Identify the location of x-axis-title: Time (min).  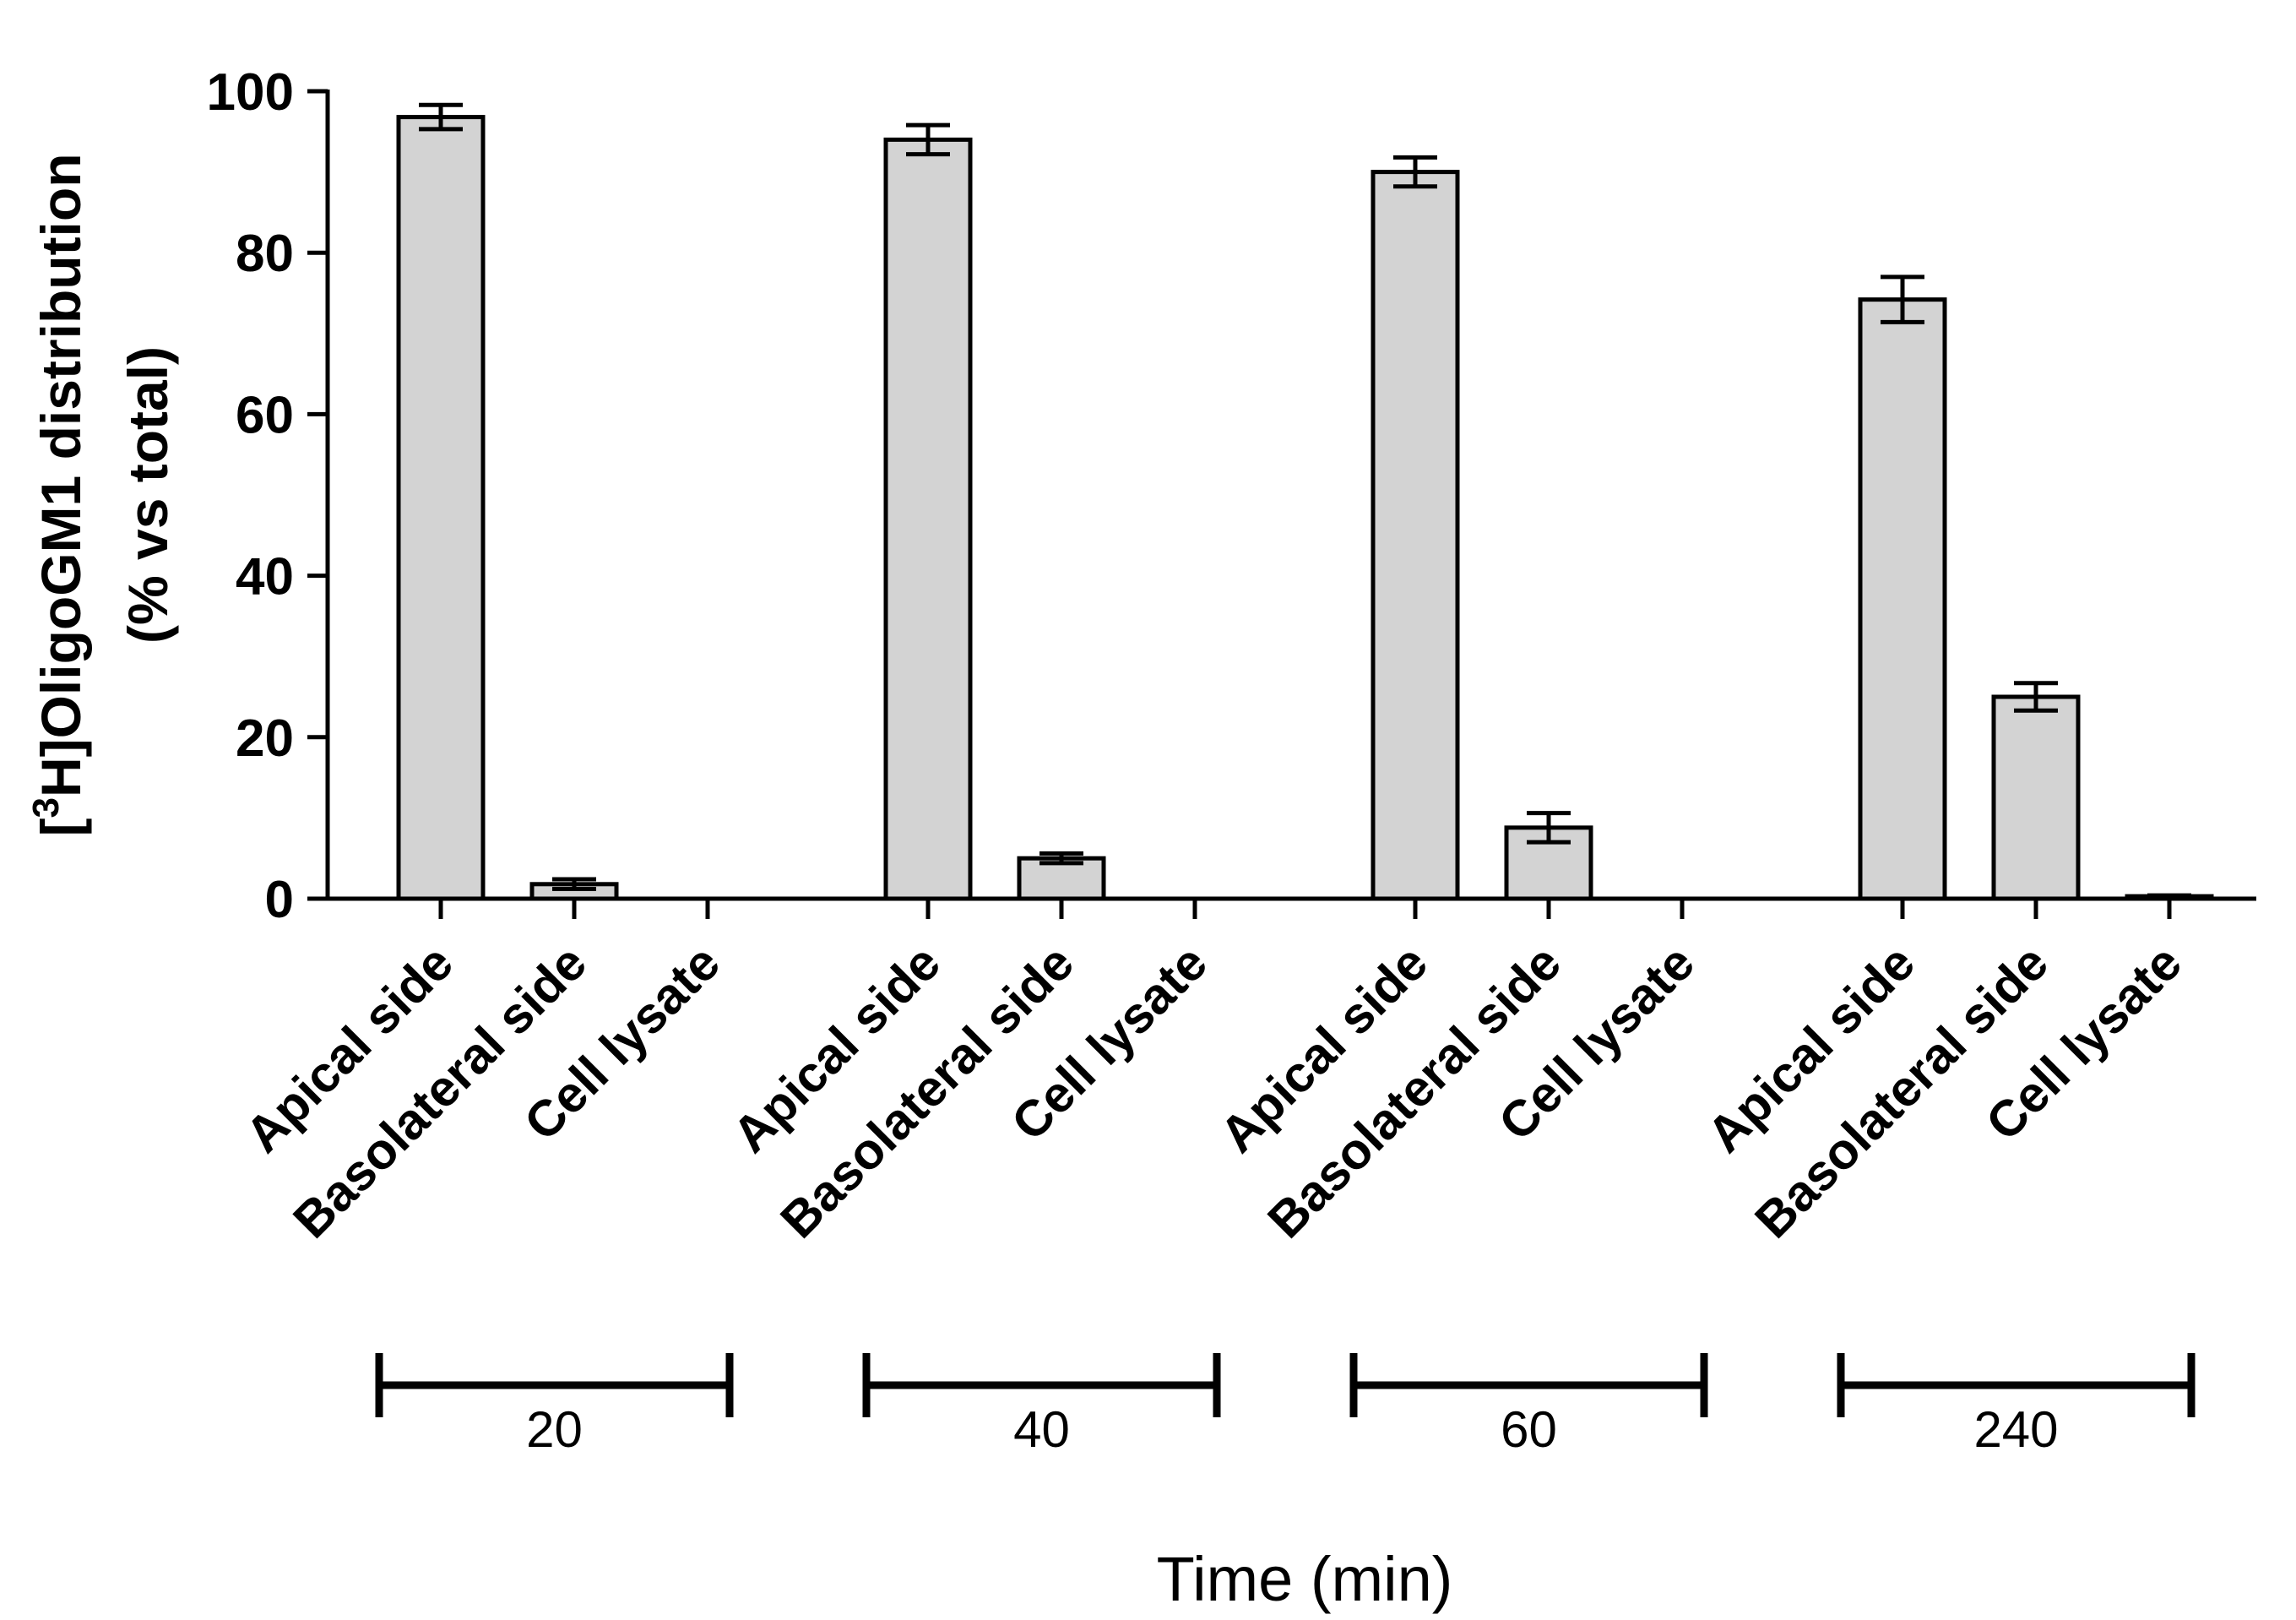
(1305, 1579).